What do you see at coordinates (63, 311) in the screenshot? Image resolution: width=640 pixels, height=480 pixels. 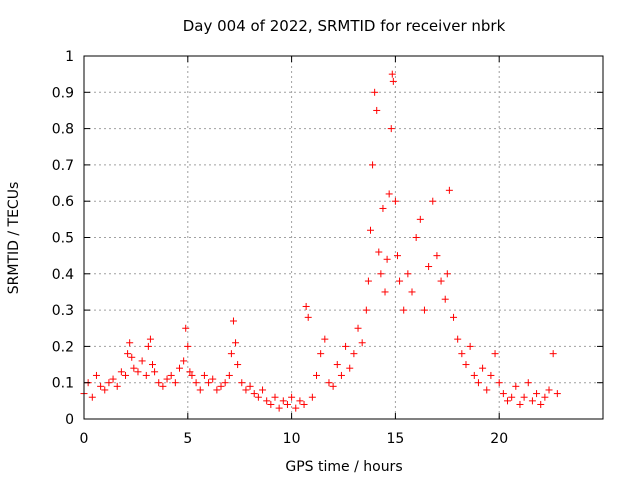 I see `y-tick-label: 0.3` at bounding box center [63, 311].